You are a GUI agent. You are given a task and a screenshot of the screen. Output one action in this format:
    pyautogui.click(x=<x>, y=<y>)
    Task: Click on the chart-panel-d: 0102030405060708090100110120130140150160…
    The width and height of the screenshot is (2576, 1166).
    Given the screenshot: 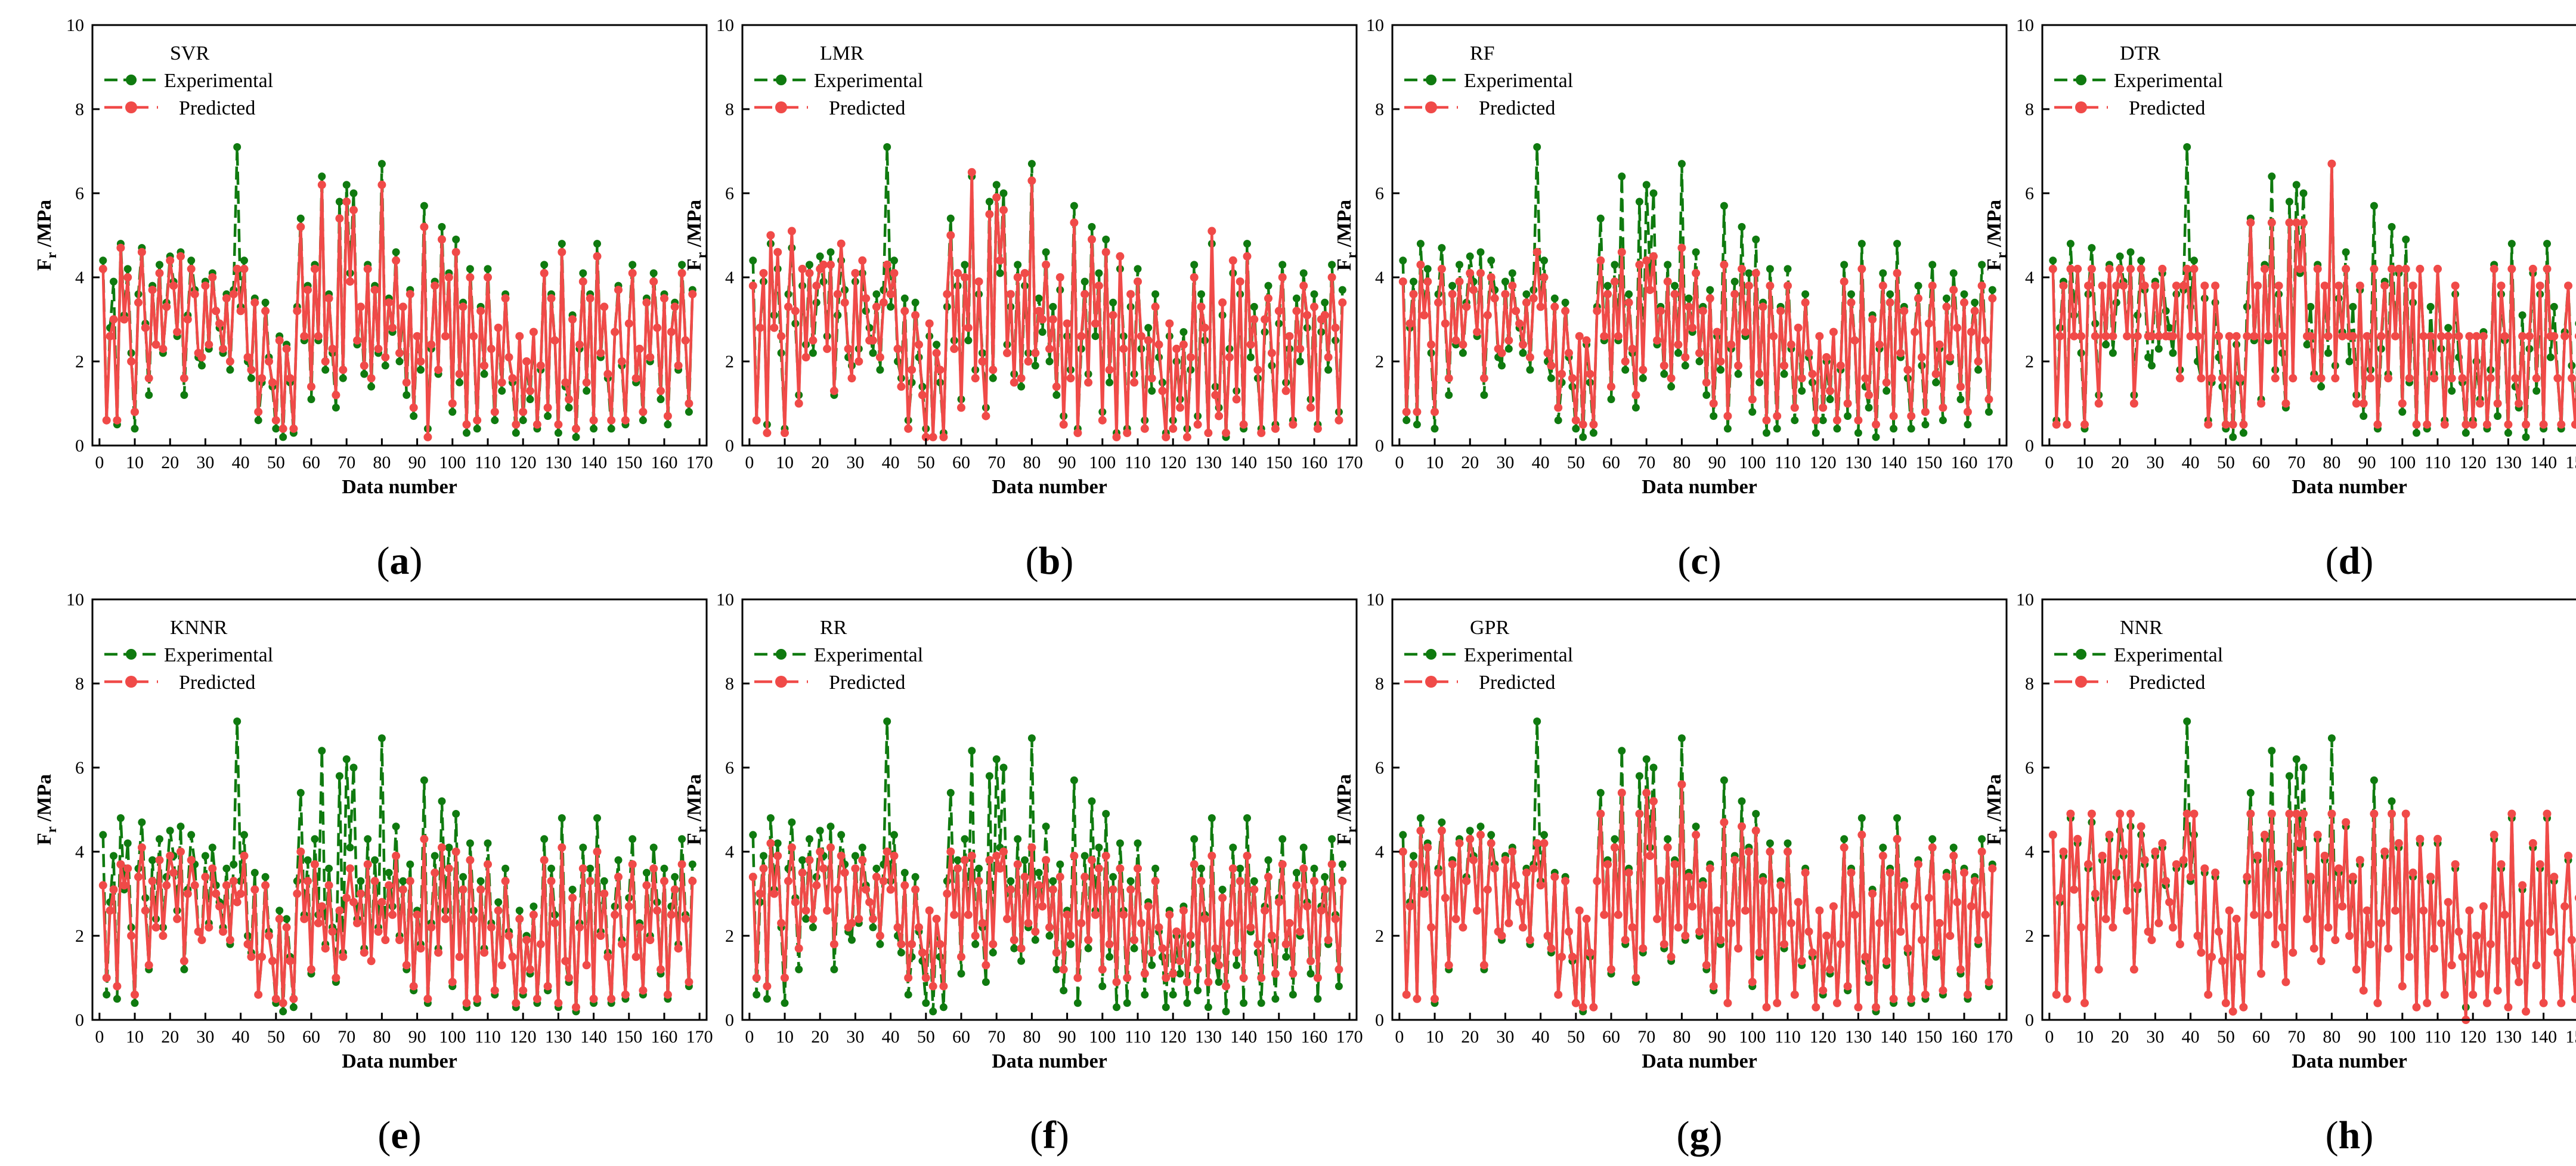 What is the action you would take?
    pyautogui.click(x=2279, y=299)
    